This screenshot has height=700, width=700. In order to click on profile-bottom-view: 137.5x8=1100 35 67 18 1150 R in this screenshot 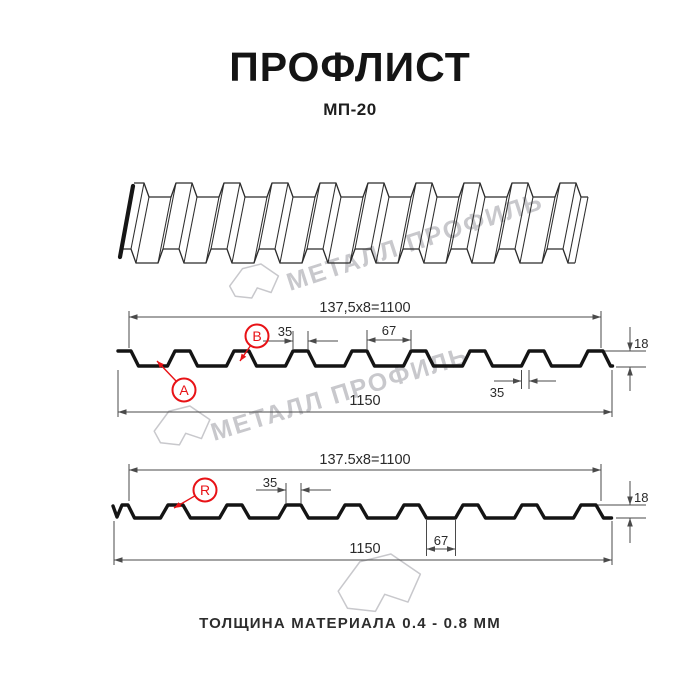, I will do `click(420, 504)`.